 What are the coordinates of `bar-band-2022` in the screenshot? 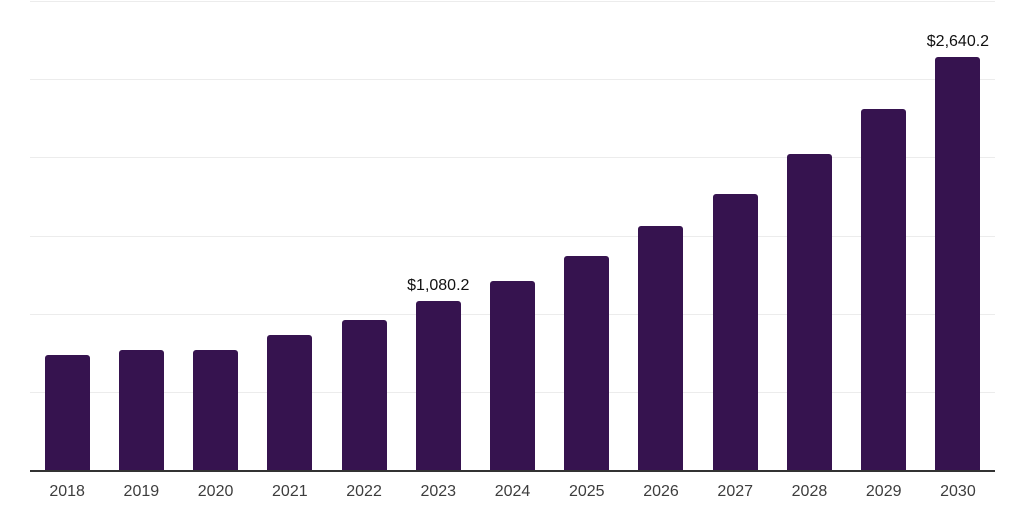 It's located at (364, 235).